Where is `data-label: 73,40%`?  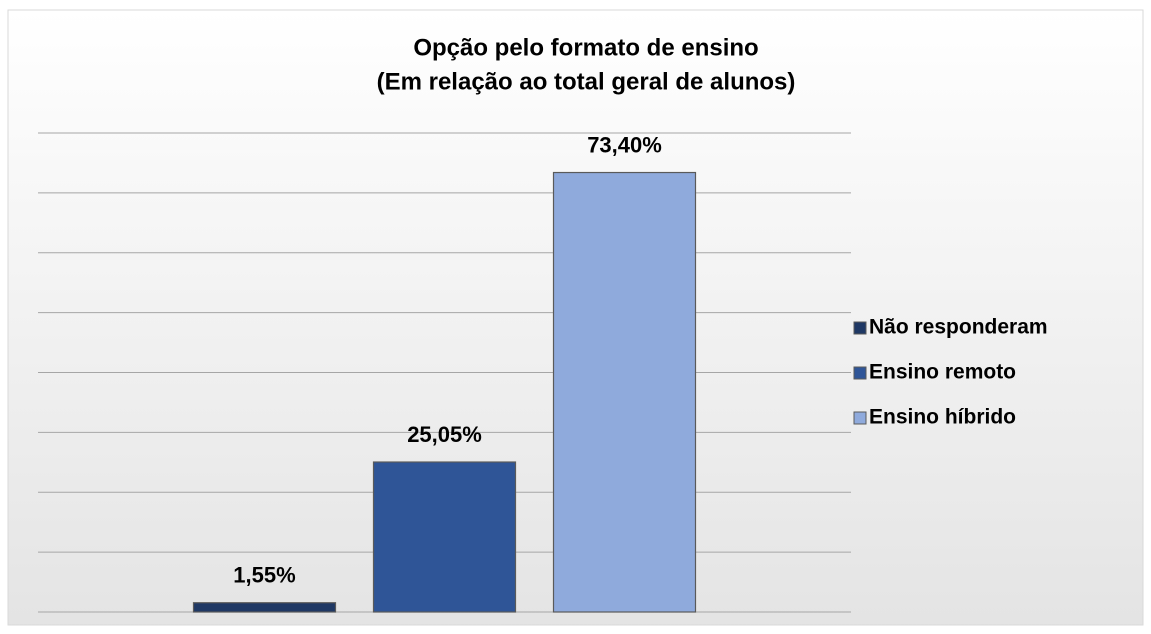
data-label: 73,40% is located at coordinates (624, 144).